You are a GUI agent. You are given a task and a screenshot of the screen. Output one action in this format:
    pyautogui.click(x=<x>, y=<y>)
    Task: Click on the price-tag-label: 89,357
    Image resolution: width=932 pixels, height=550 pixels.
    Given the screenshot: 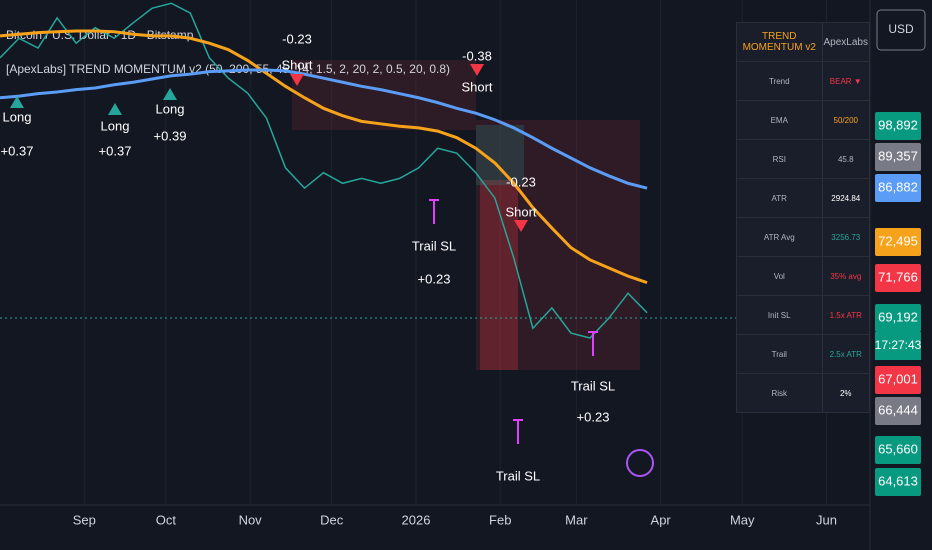 What is the action you would take?
    pyautogui.click(x=898, y=155)
    